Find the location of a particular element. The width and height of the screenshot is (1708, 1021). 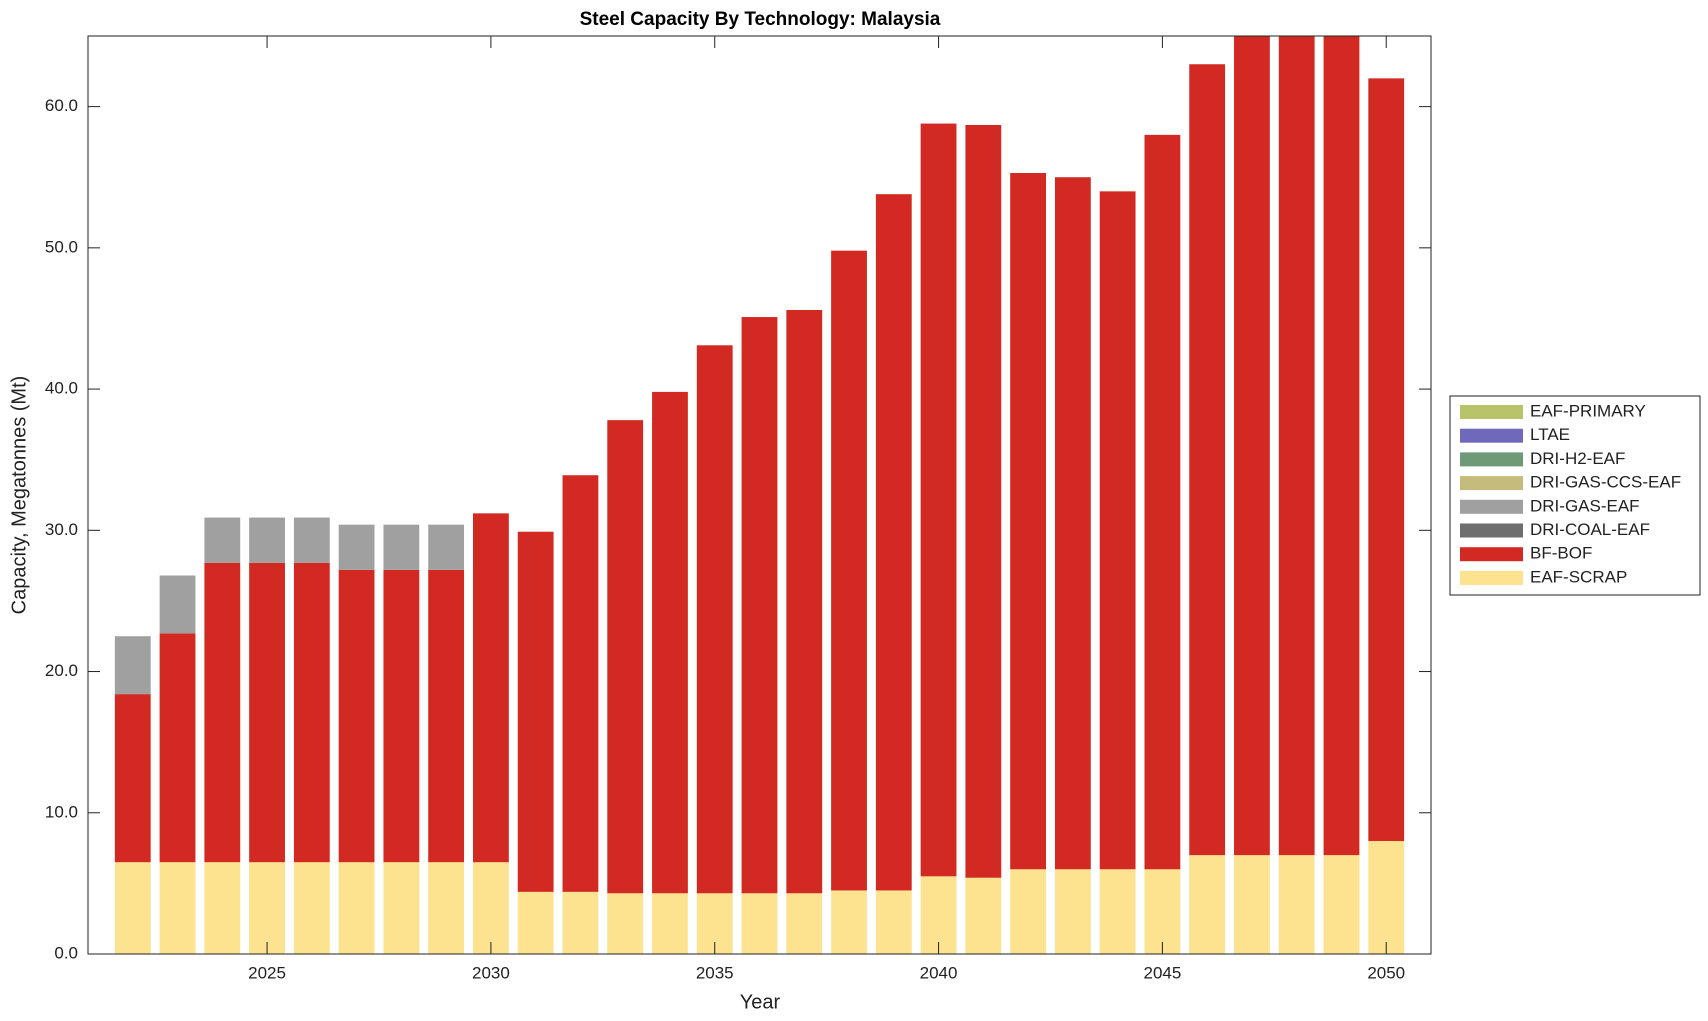

x-tick-label: 2045 is located at coordinates (1162, 972).